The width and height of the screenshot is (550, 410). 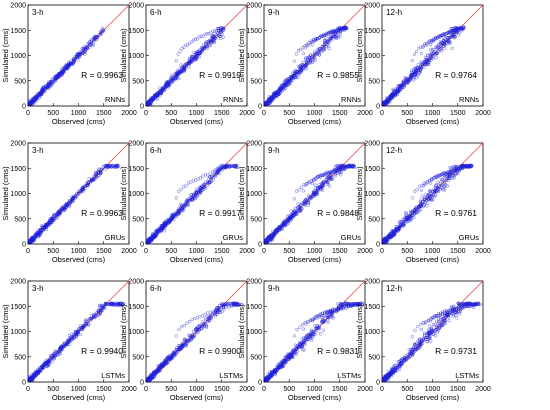 What do you see at coordinates (220, 213) in the screenshot?
I see `r-value-label: R = 0.9917` at bounding box center [220, 213].